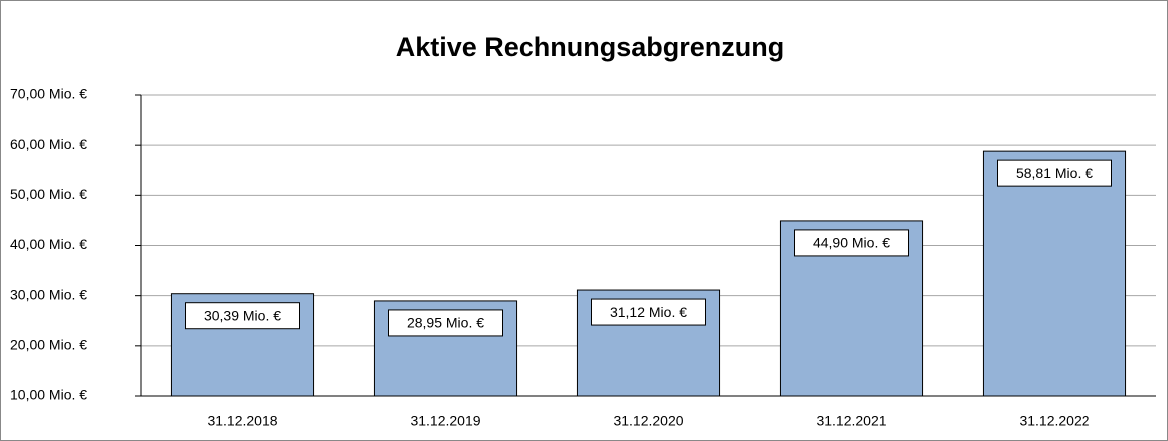 This screenshot has height=441, width=1168. What do you see at coordinates (48, 144) in the screenshot?
I see `y-tick-label: 60,00 Mio. €` at bounding box center [48, 144].